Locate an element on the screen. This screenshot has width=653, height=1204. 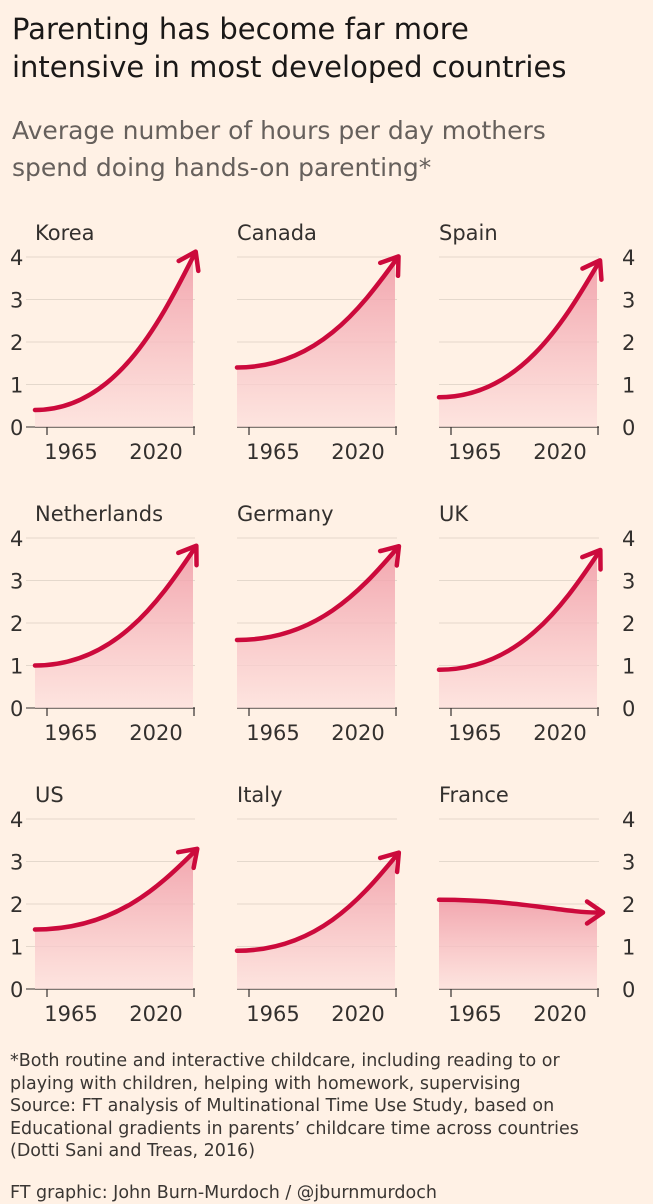
panel-title: UK is located at coordinates (454, 514).